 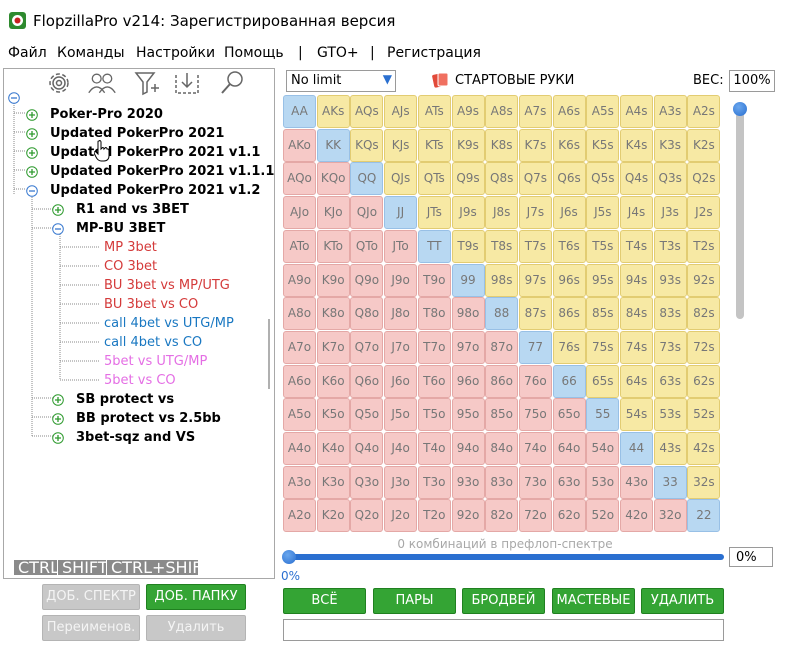 What do you see at coordinates (603, 516) in the screenshot?
I see `hand-cell-52o: 52o` at bounding box center [603, 516].